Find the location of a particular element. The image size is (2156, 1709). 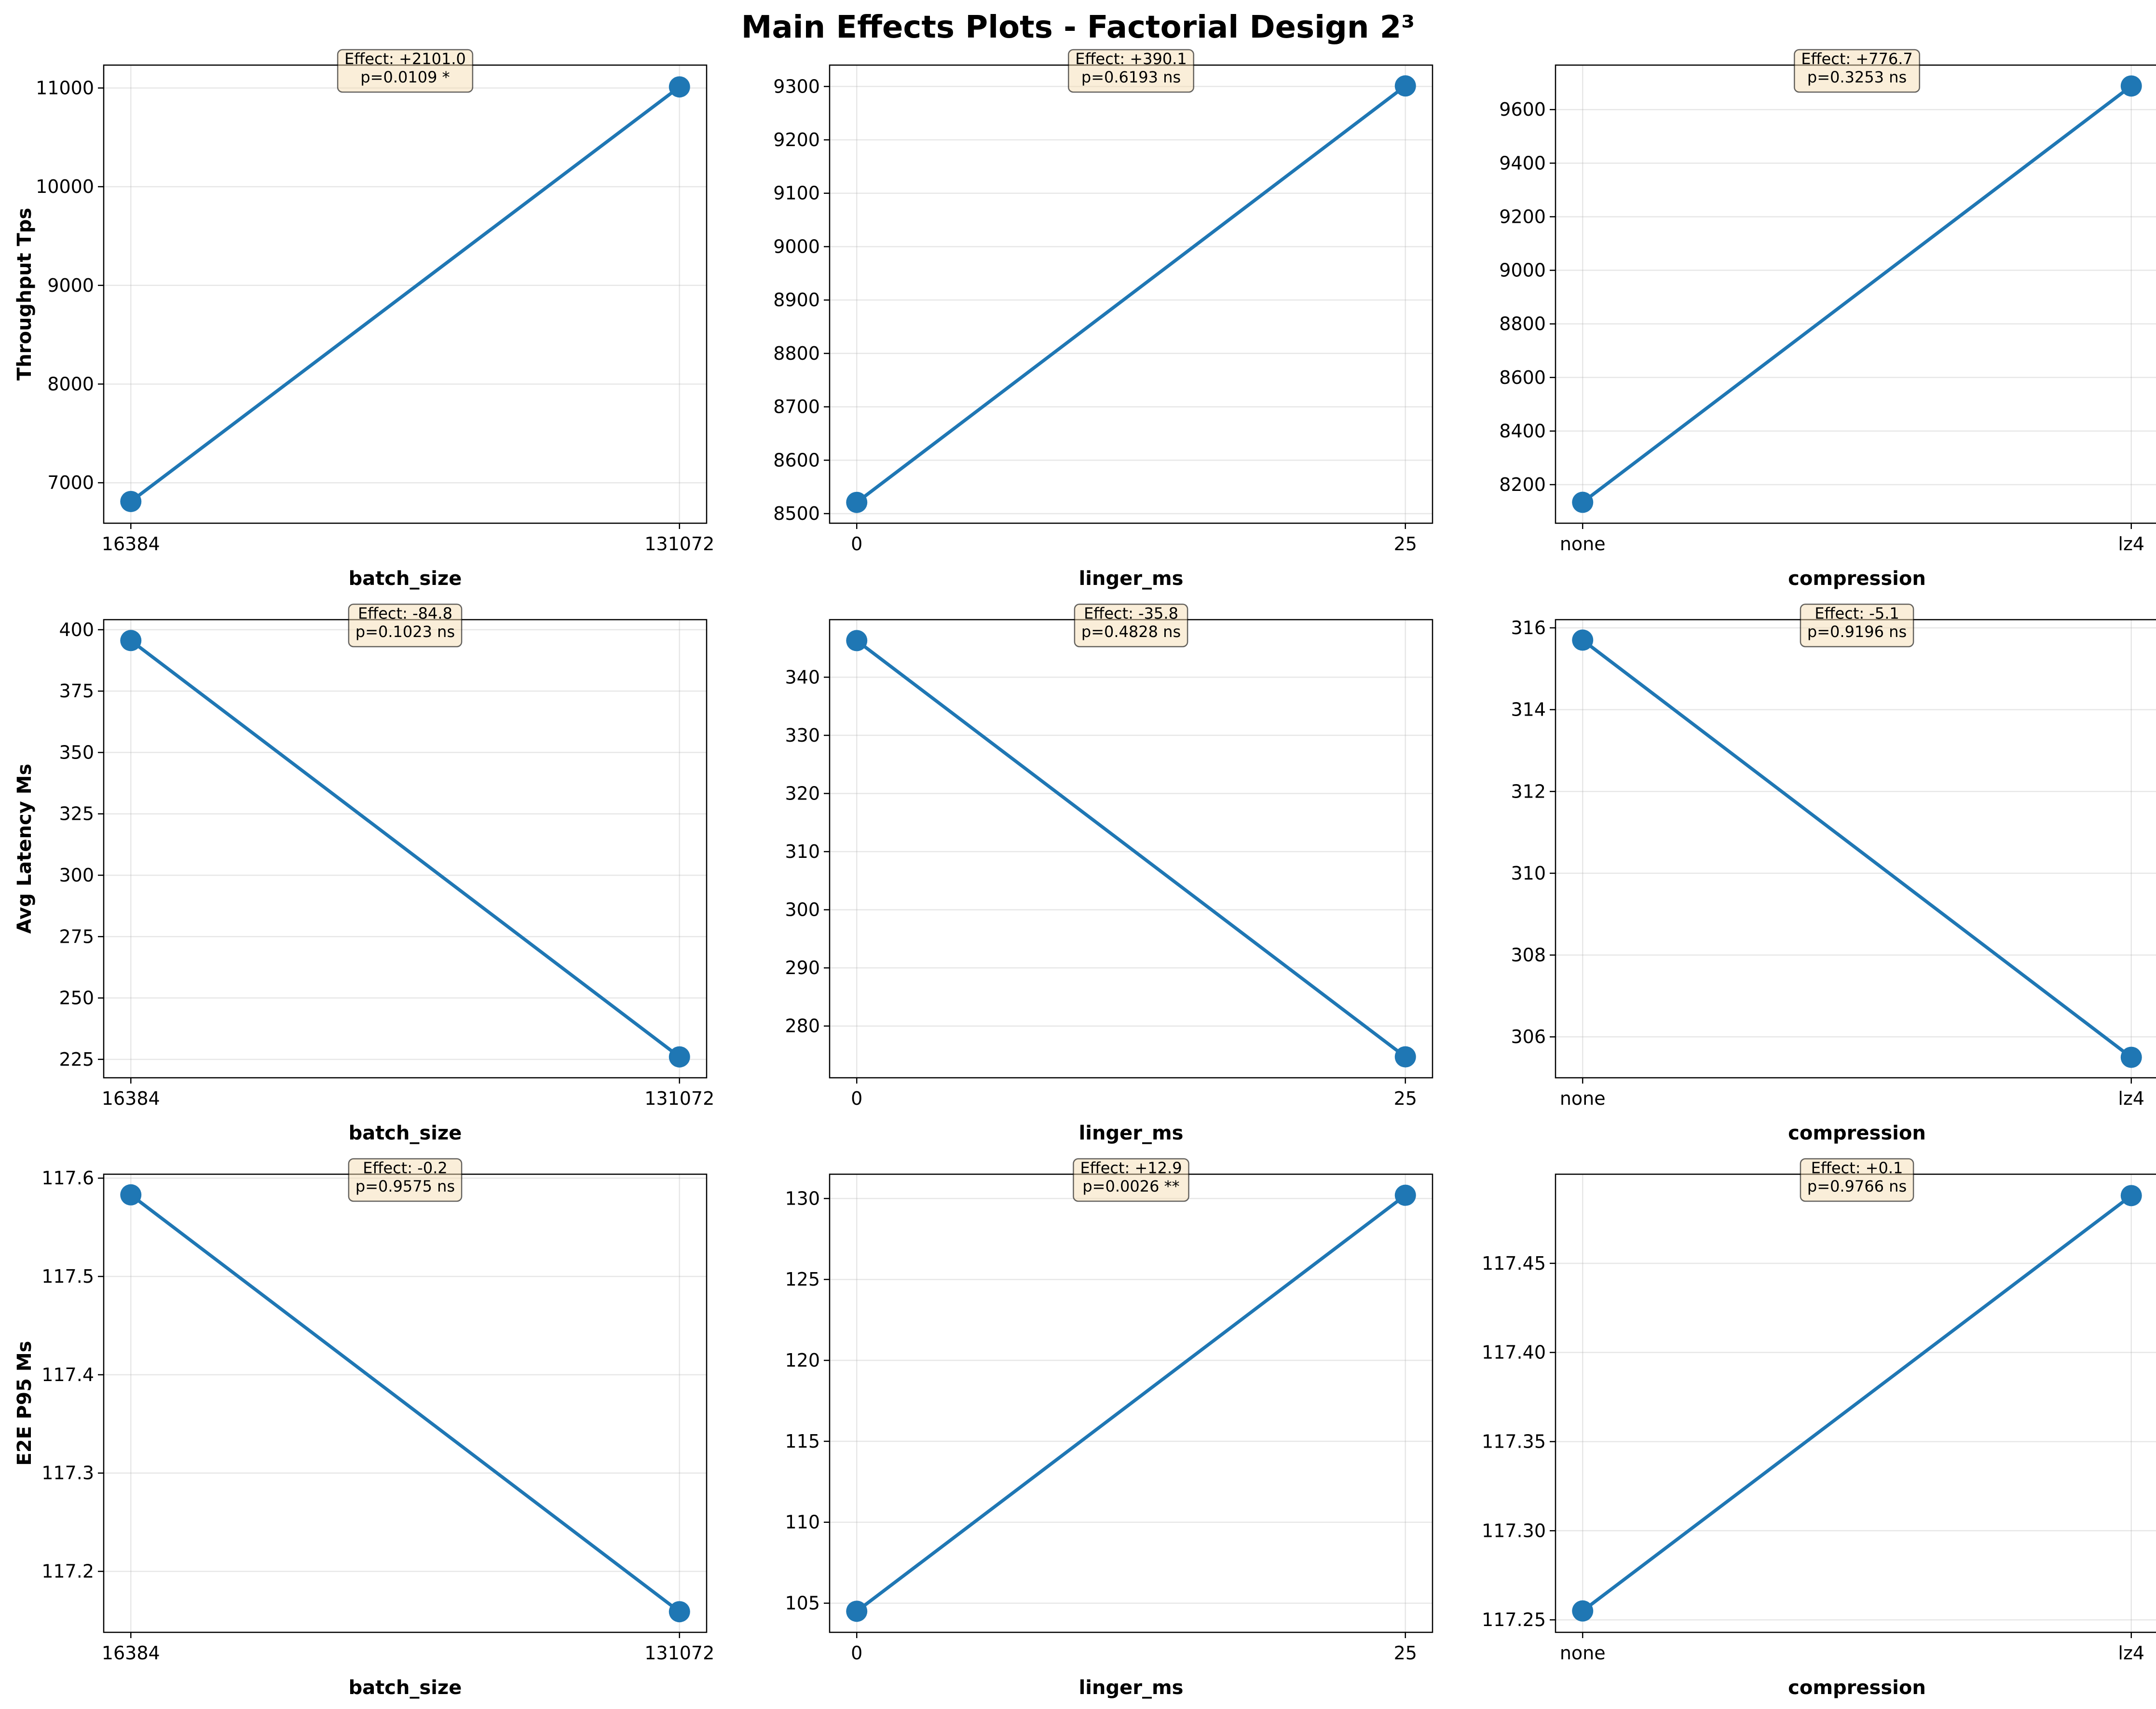

y-tick-label: 117.35 is located at coordinates (1514, 1441).